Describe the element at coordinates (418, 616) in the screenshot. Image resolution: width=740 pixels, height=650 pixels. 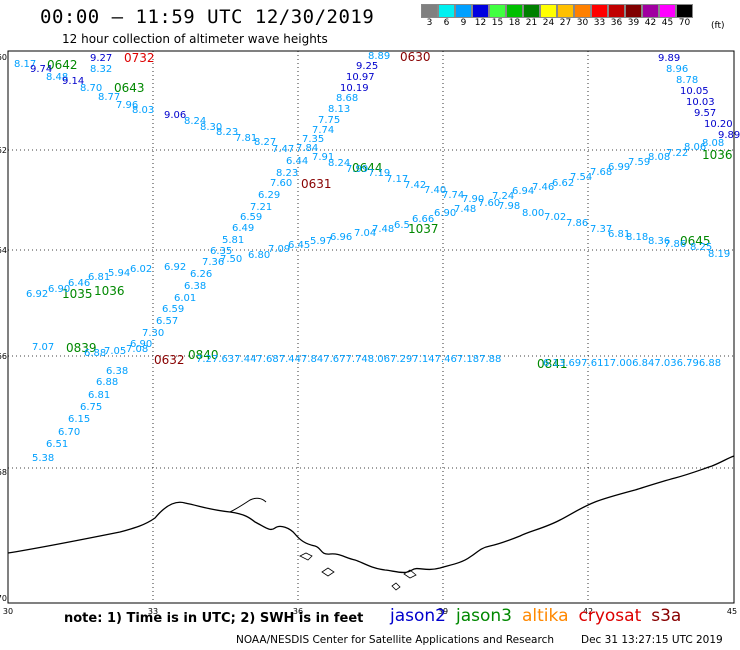
I see `satellite-legend-entry: jason2` at that location.